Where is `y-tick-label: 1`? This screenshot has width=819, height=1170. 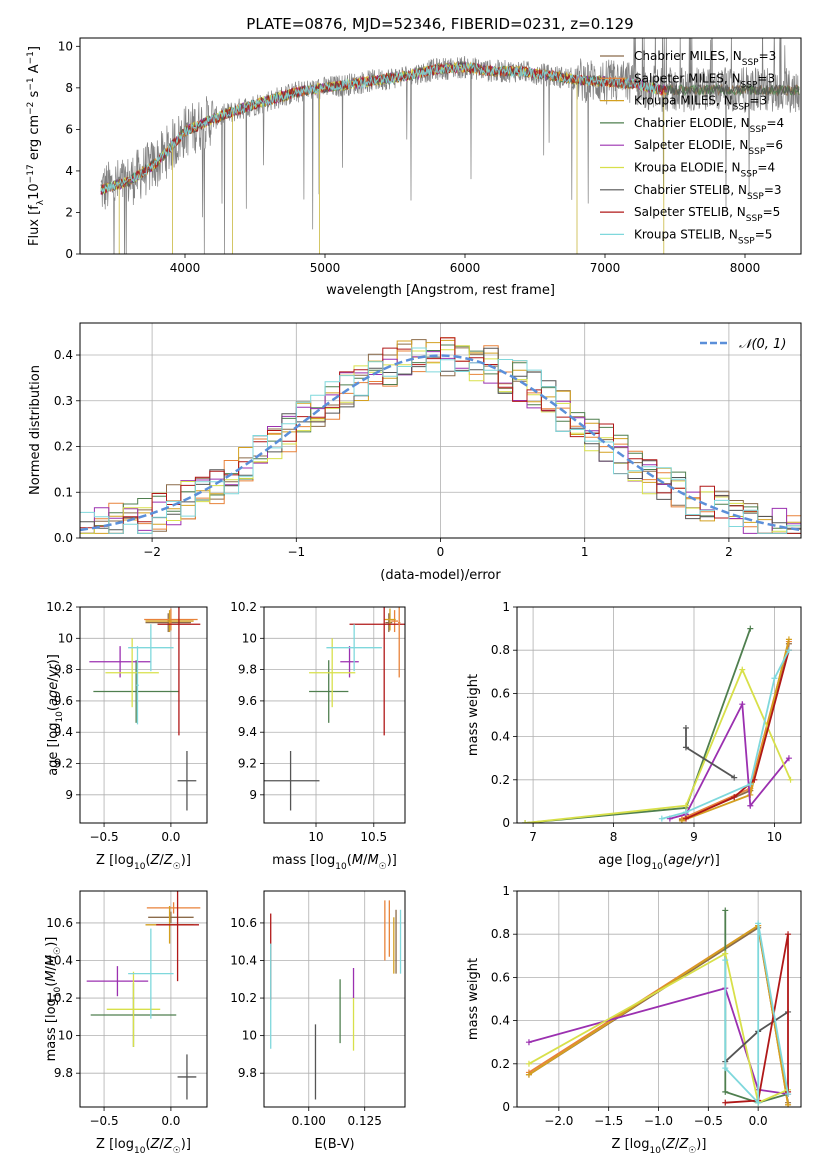 y-tick-label: 1 is located at coordinates (506, 891).